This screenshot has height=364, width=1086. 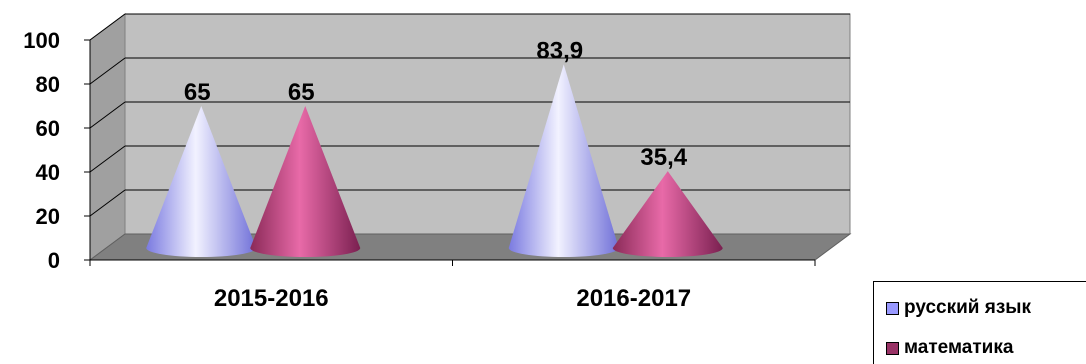 I want to click on legend: русский язык математика, so click(x=979, y=322).